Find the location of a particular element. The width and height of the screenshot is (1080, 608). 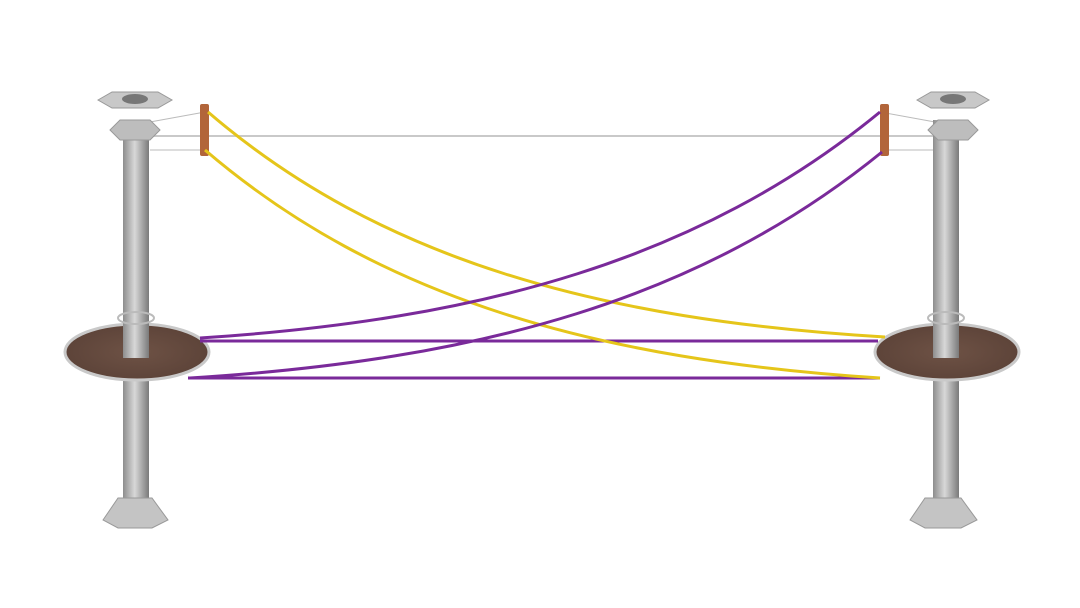

left-post-mid is located at coordinates (136, 334).